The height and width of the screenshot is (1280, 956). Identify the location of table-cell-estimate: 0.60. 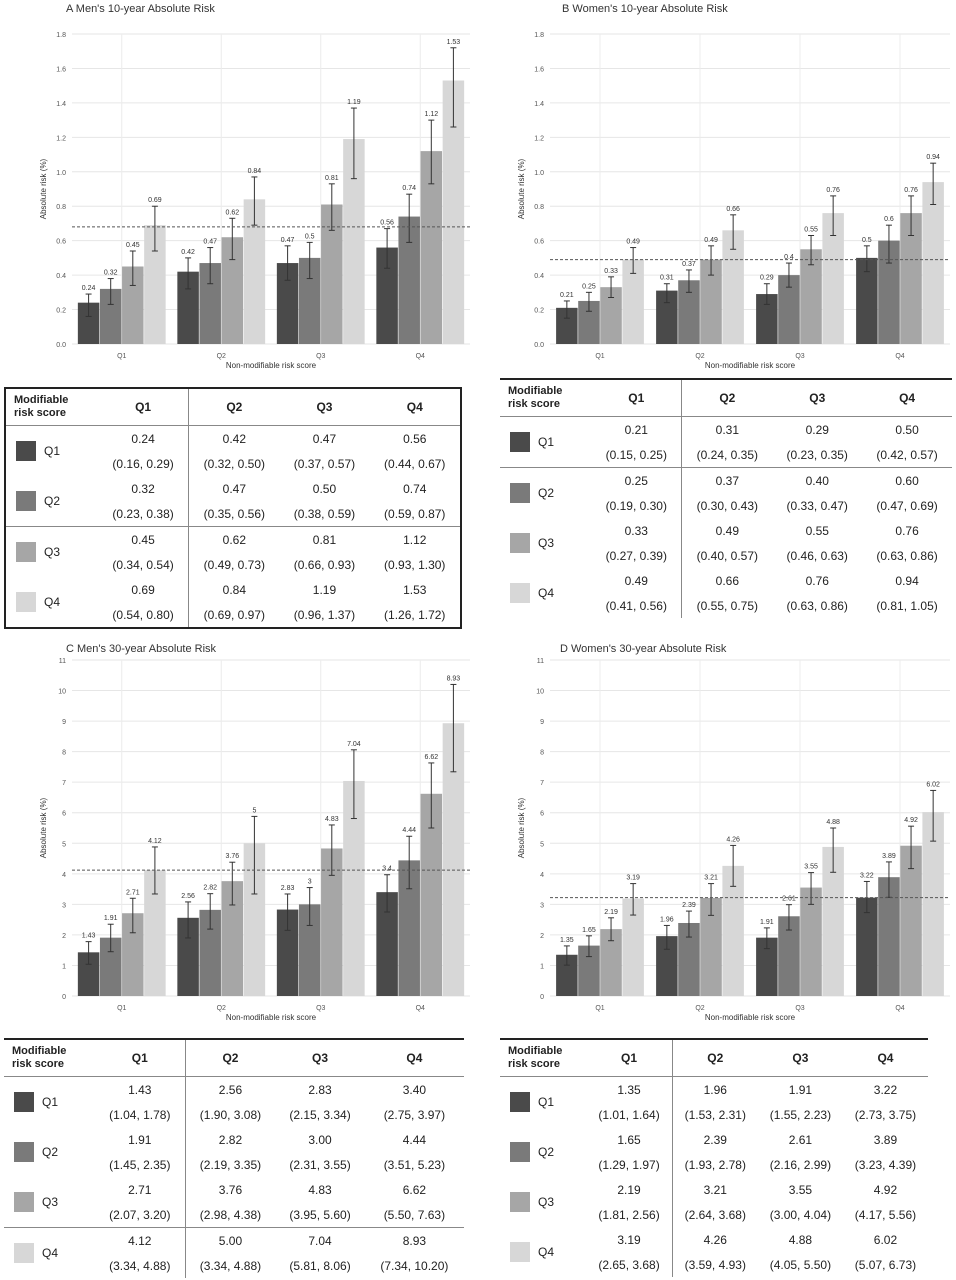
(907, 480).